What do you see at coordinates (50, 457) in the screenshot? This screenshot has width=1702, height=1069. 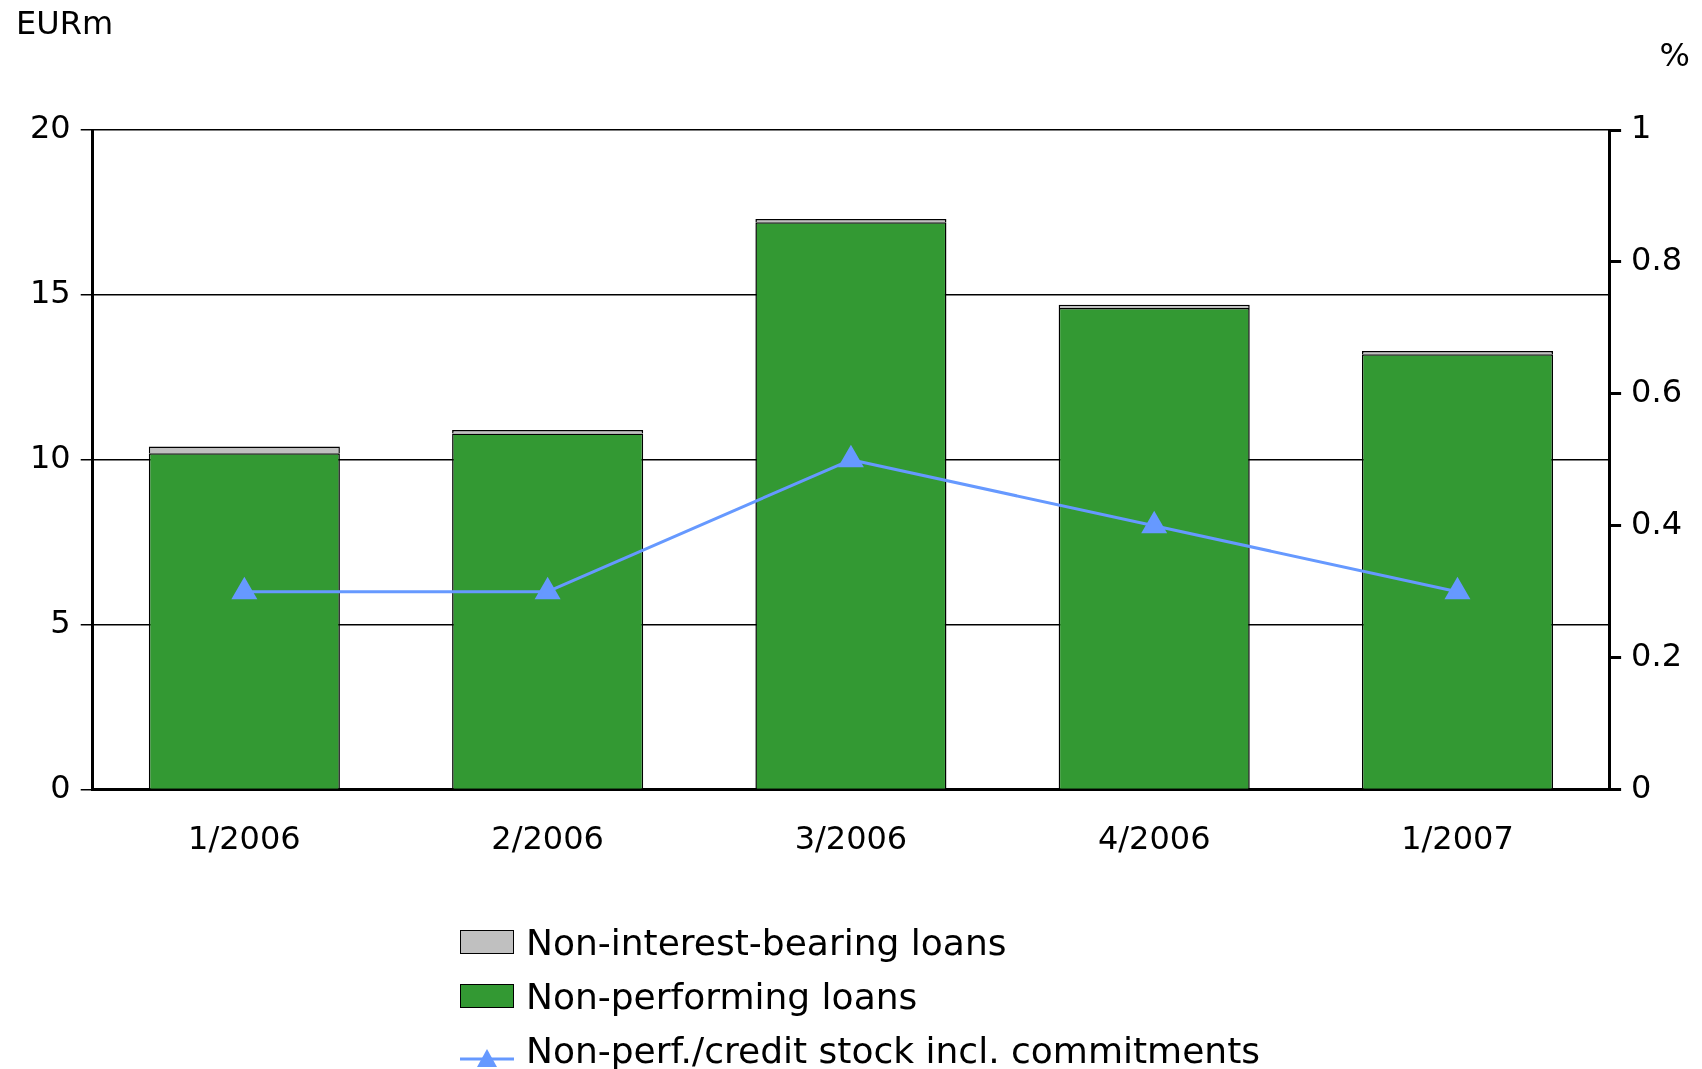 I see `y-tick-label: 10` at bounding box center [50, 457].